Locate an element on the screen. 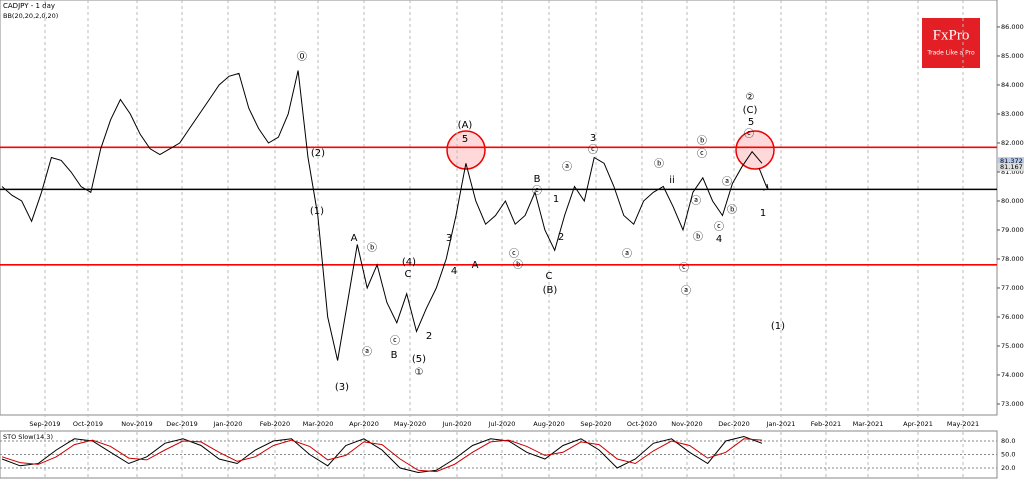 This screenshot has width=1024, height=479. y-tick-label: 82.000 is located at coordinates (1012, 143).